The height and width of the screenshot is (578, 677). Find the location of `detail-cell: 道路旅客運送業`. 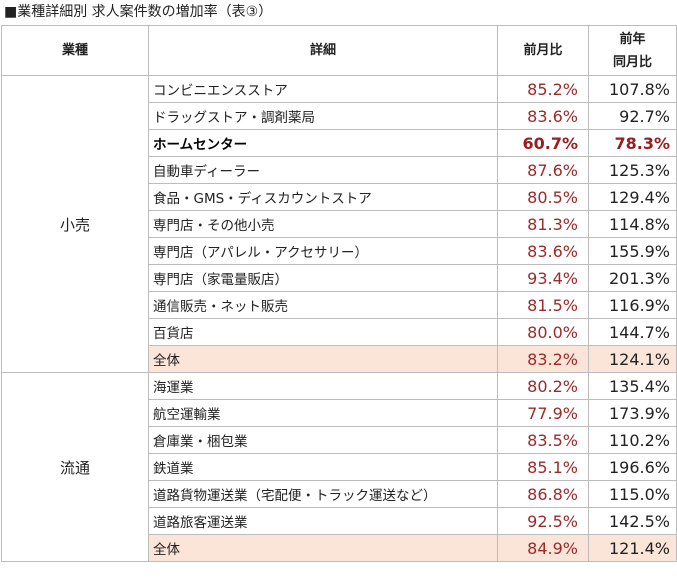

detail-cell: 道路旅客運送業 is located at coordinates (323, 521).